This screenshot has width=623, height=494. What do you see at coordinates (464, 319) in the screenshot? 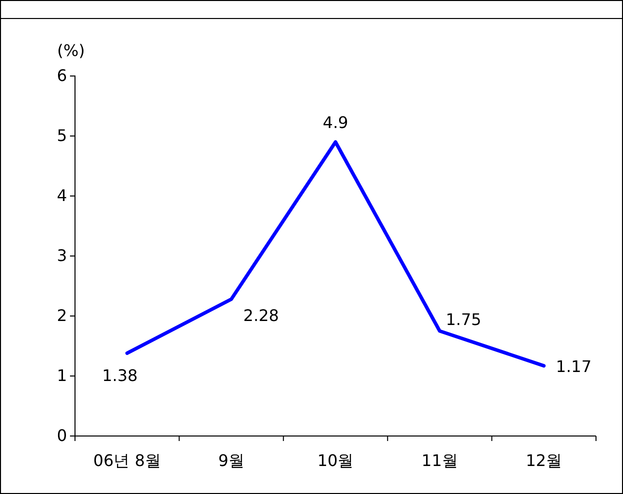
I see `data-label: 1.75` at bounding box center [464, 319].